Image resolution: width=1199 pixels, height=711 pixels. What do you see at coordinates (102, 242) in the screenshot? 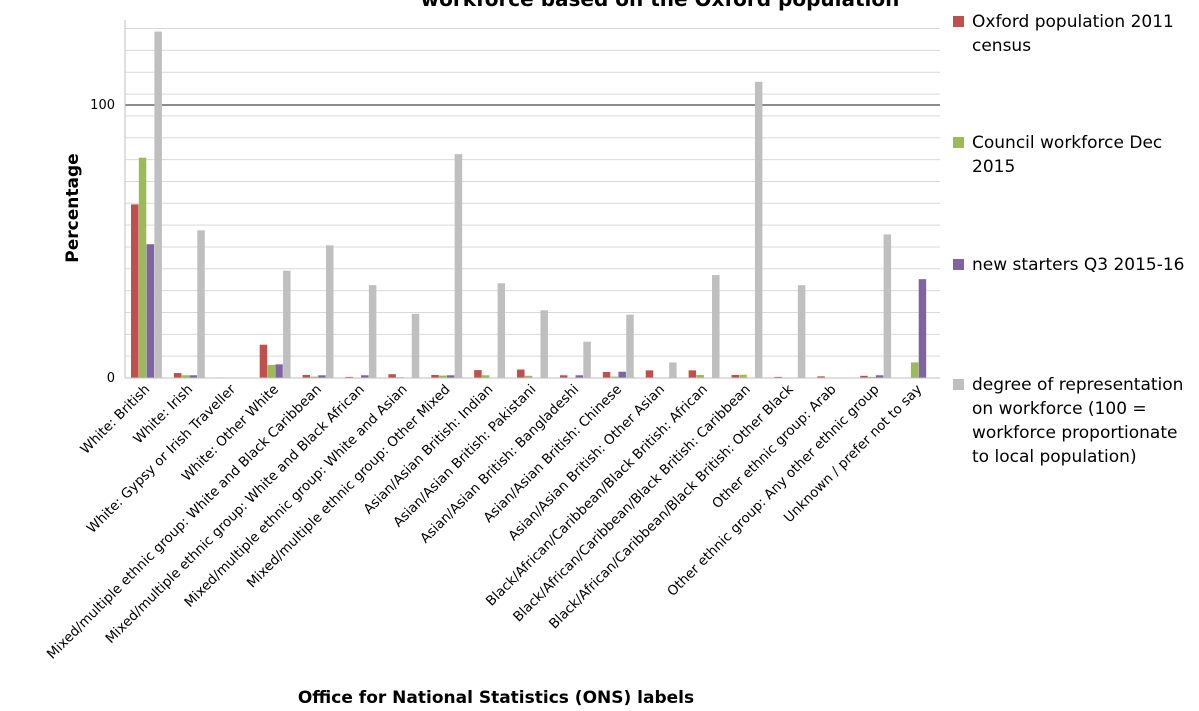
I see `y-tick-labels: 0 100` at bounding box center [102, 242].